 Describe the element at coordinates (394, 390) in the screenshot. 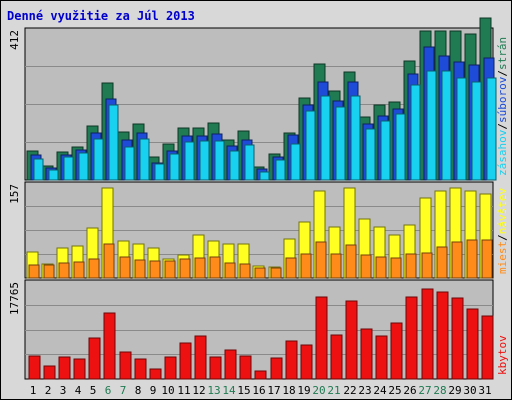

I see `day-label-25: 25` at that location.